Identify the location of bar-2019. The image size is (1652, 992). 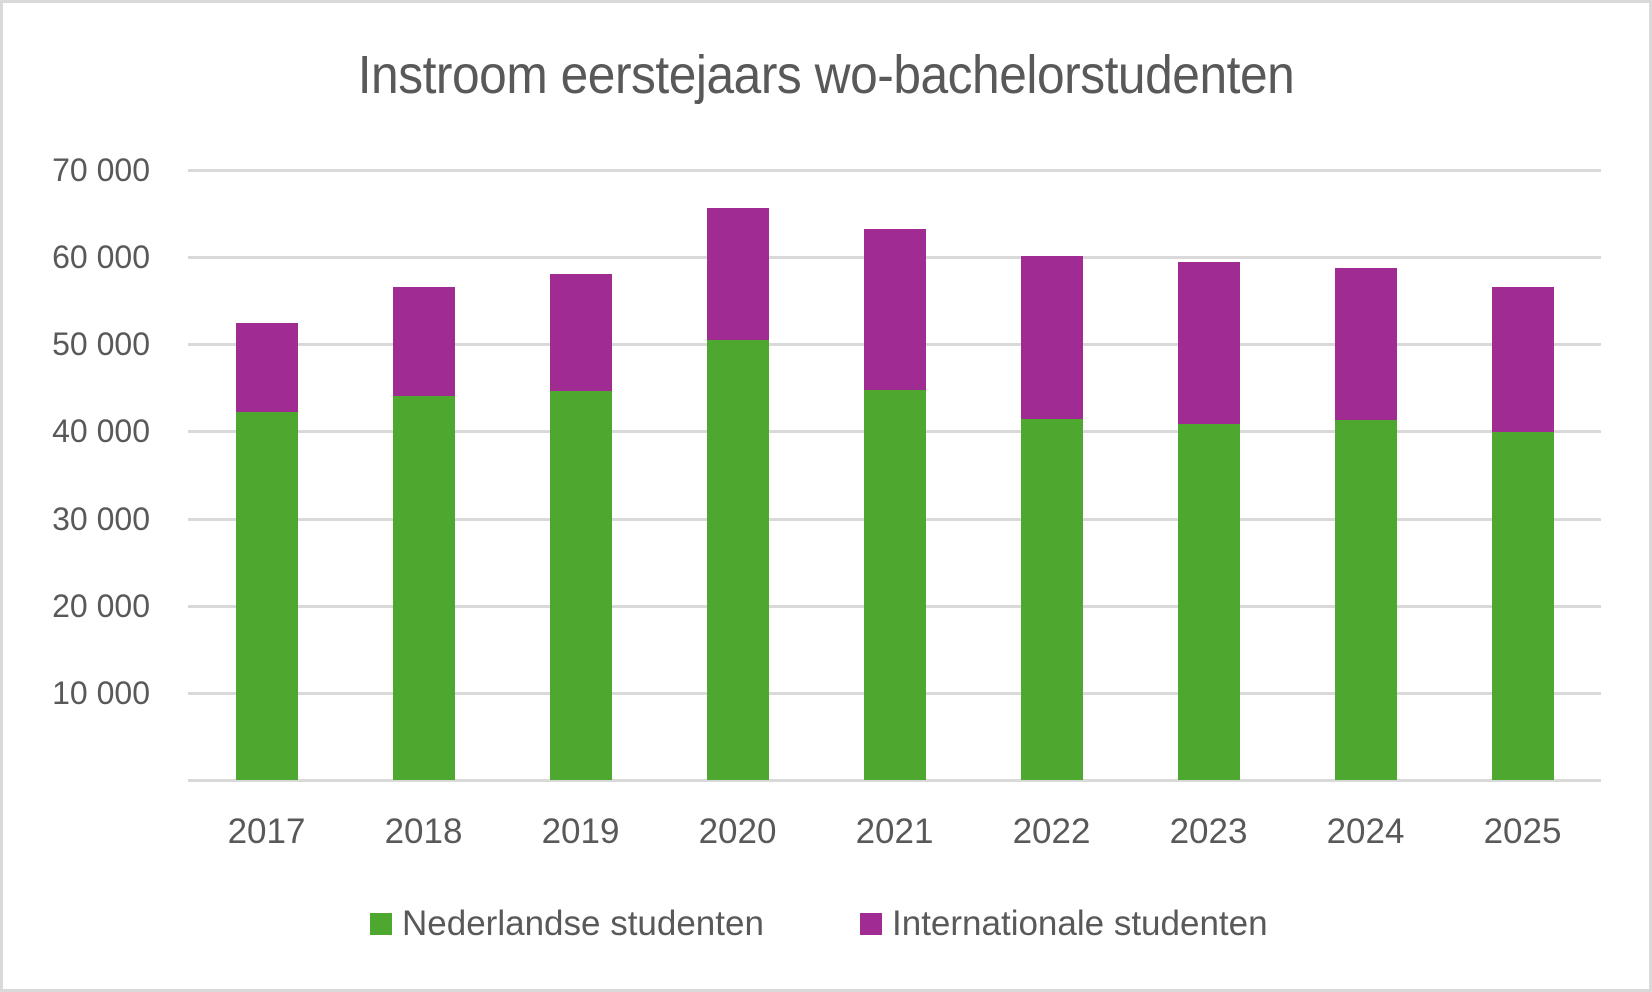
(580, 526).